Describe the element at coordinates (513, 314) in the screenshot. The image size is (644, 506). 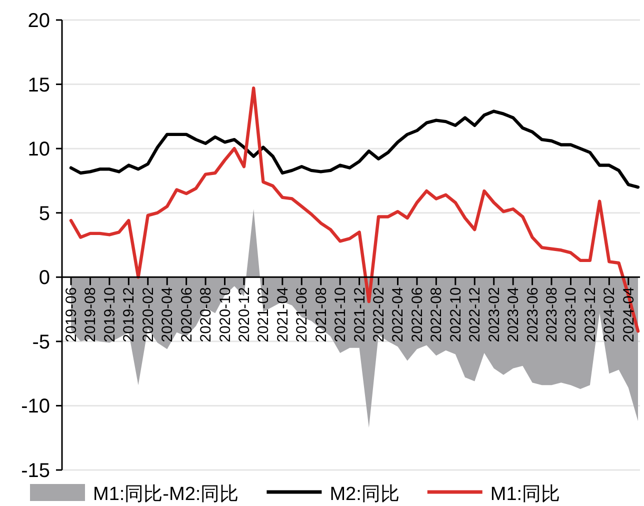
I see `x-tick-label: 2023-04` at that location.